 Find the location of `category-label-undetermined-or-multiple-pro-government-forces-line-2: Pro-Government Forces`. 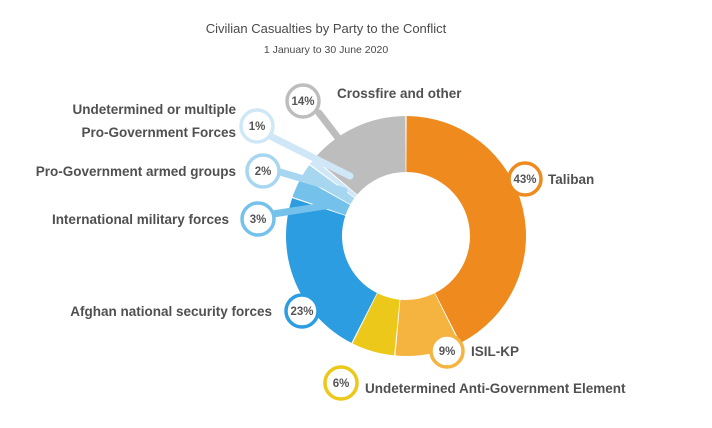

category-label-undetermined-or-multiple-pro-government-forces-line-2: Pro-Government Forces is located at coordinates (158, 132).